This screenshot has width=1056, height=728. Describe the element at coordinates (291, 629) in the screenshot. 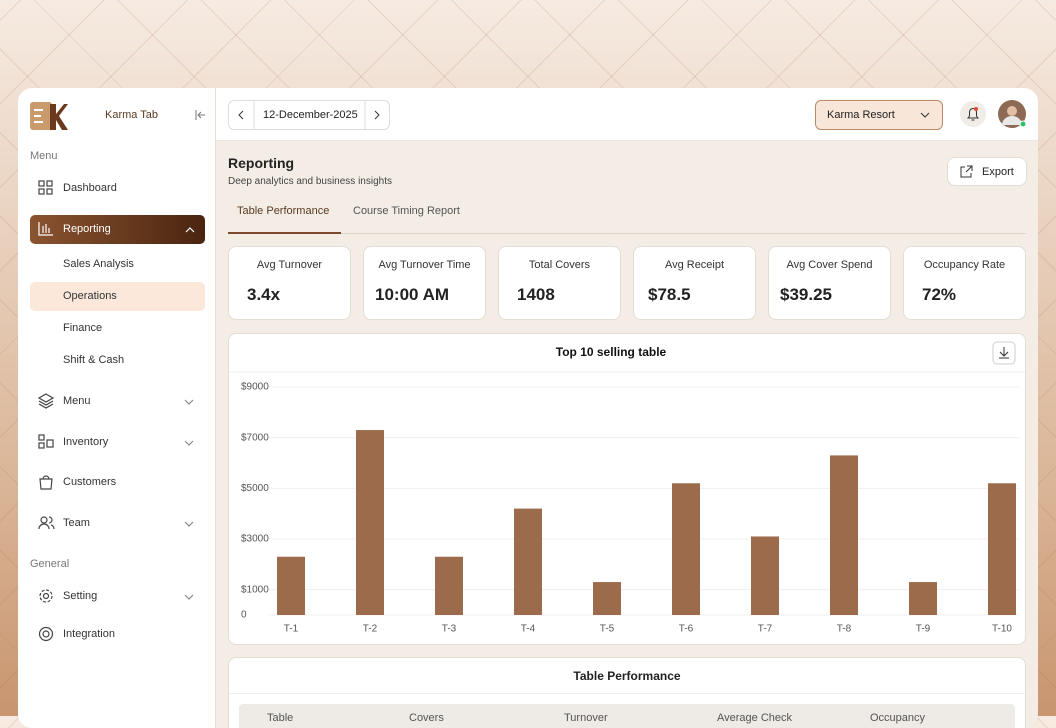

I see `x-tick-label: T-1` at that location.